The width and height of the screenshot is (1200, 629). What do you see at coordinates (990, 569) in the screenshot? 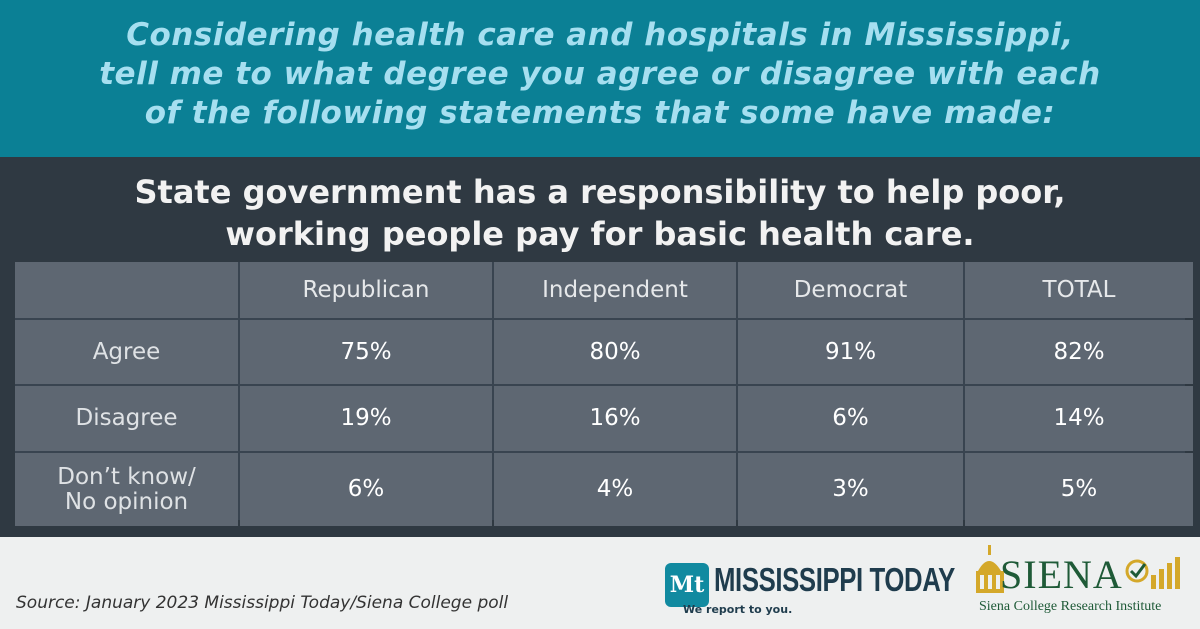
I see `siena-dome` at bounding box center [990, 569].